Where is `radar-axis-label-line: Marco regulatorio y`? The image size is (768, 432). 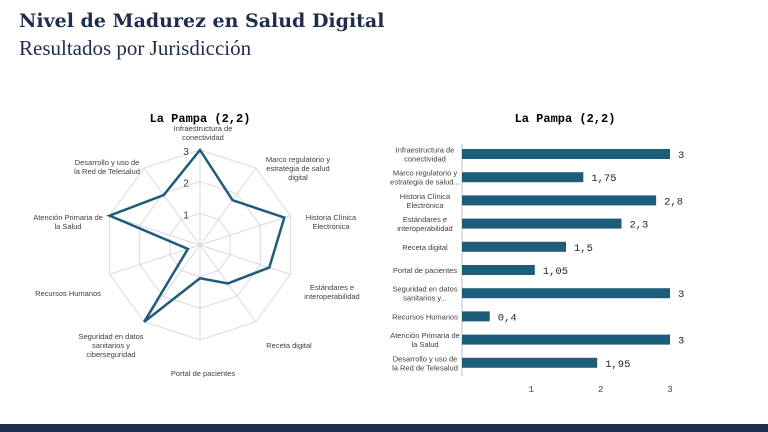
radar-axis-label-line: Marco regulatorio y is located at coordinates (298, 159).